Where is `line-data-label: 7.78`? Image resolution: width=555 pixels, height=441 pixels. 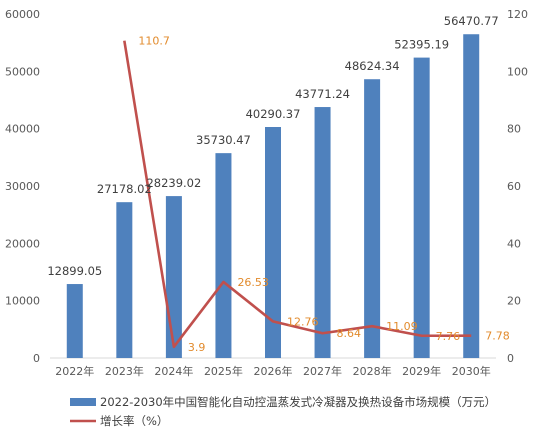
line-data-label: 7.78 is located at coordinates (497, 336).